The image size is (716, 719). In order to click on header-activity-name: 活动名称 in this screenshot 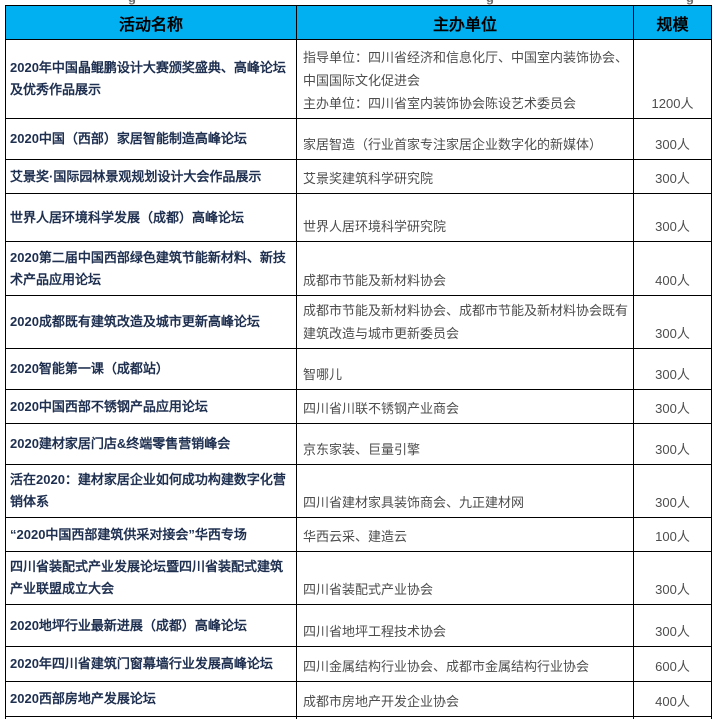, I will do `click(151, 22)`.